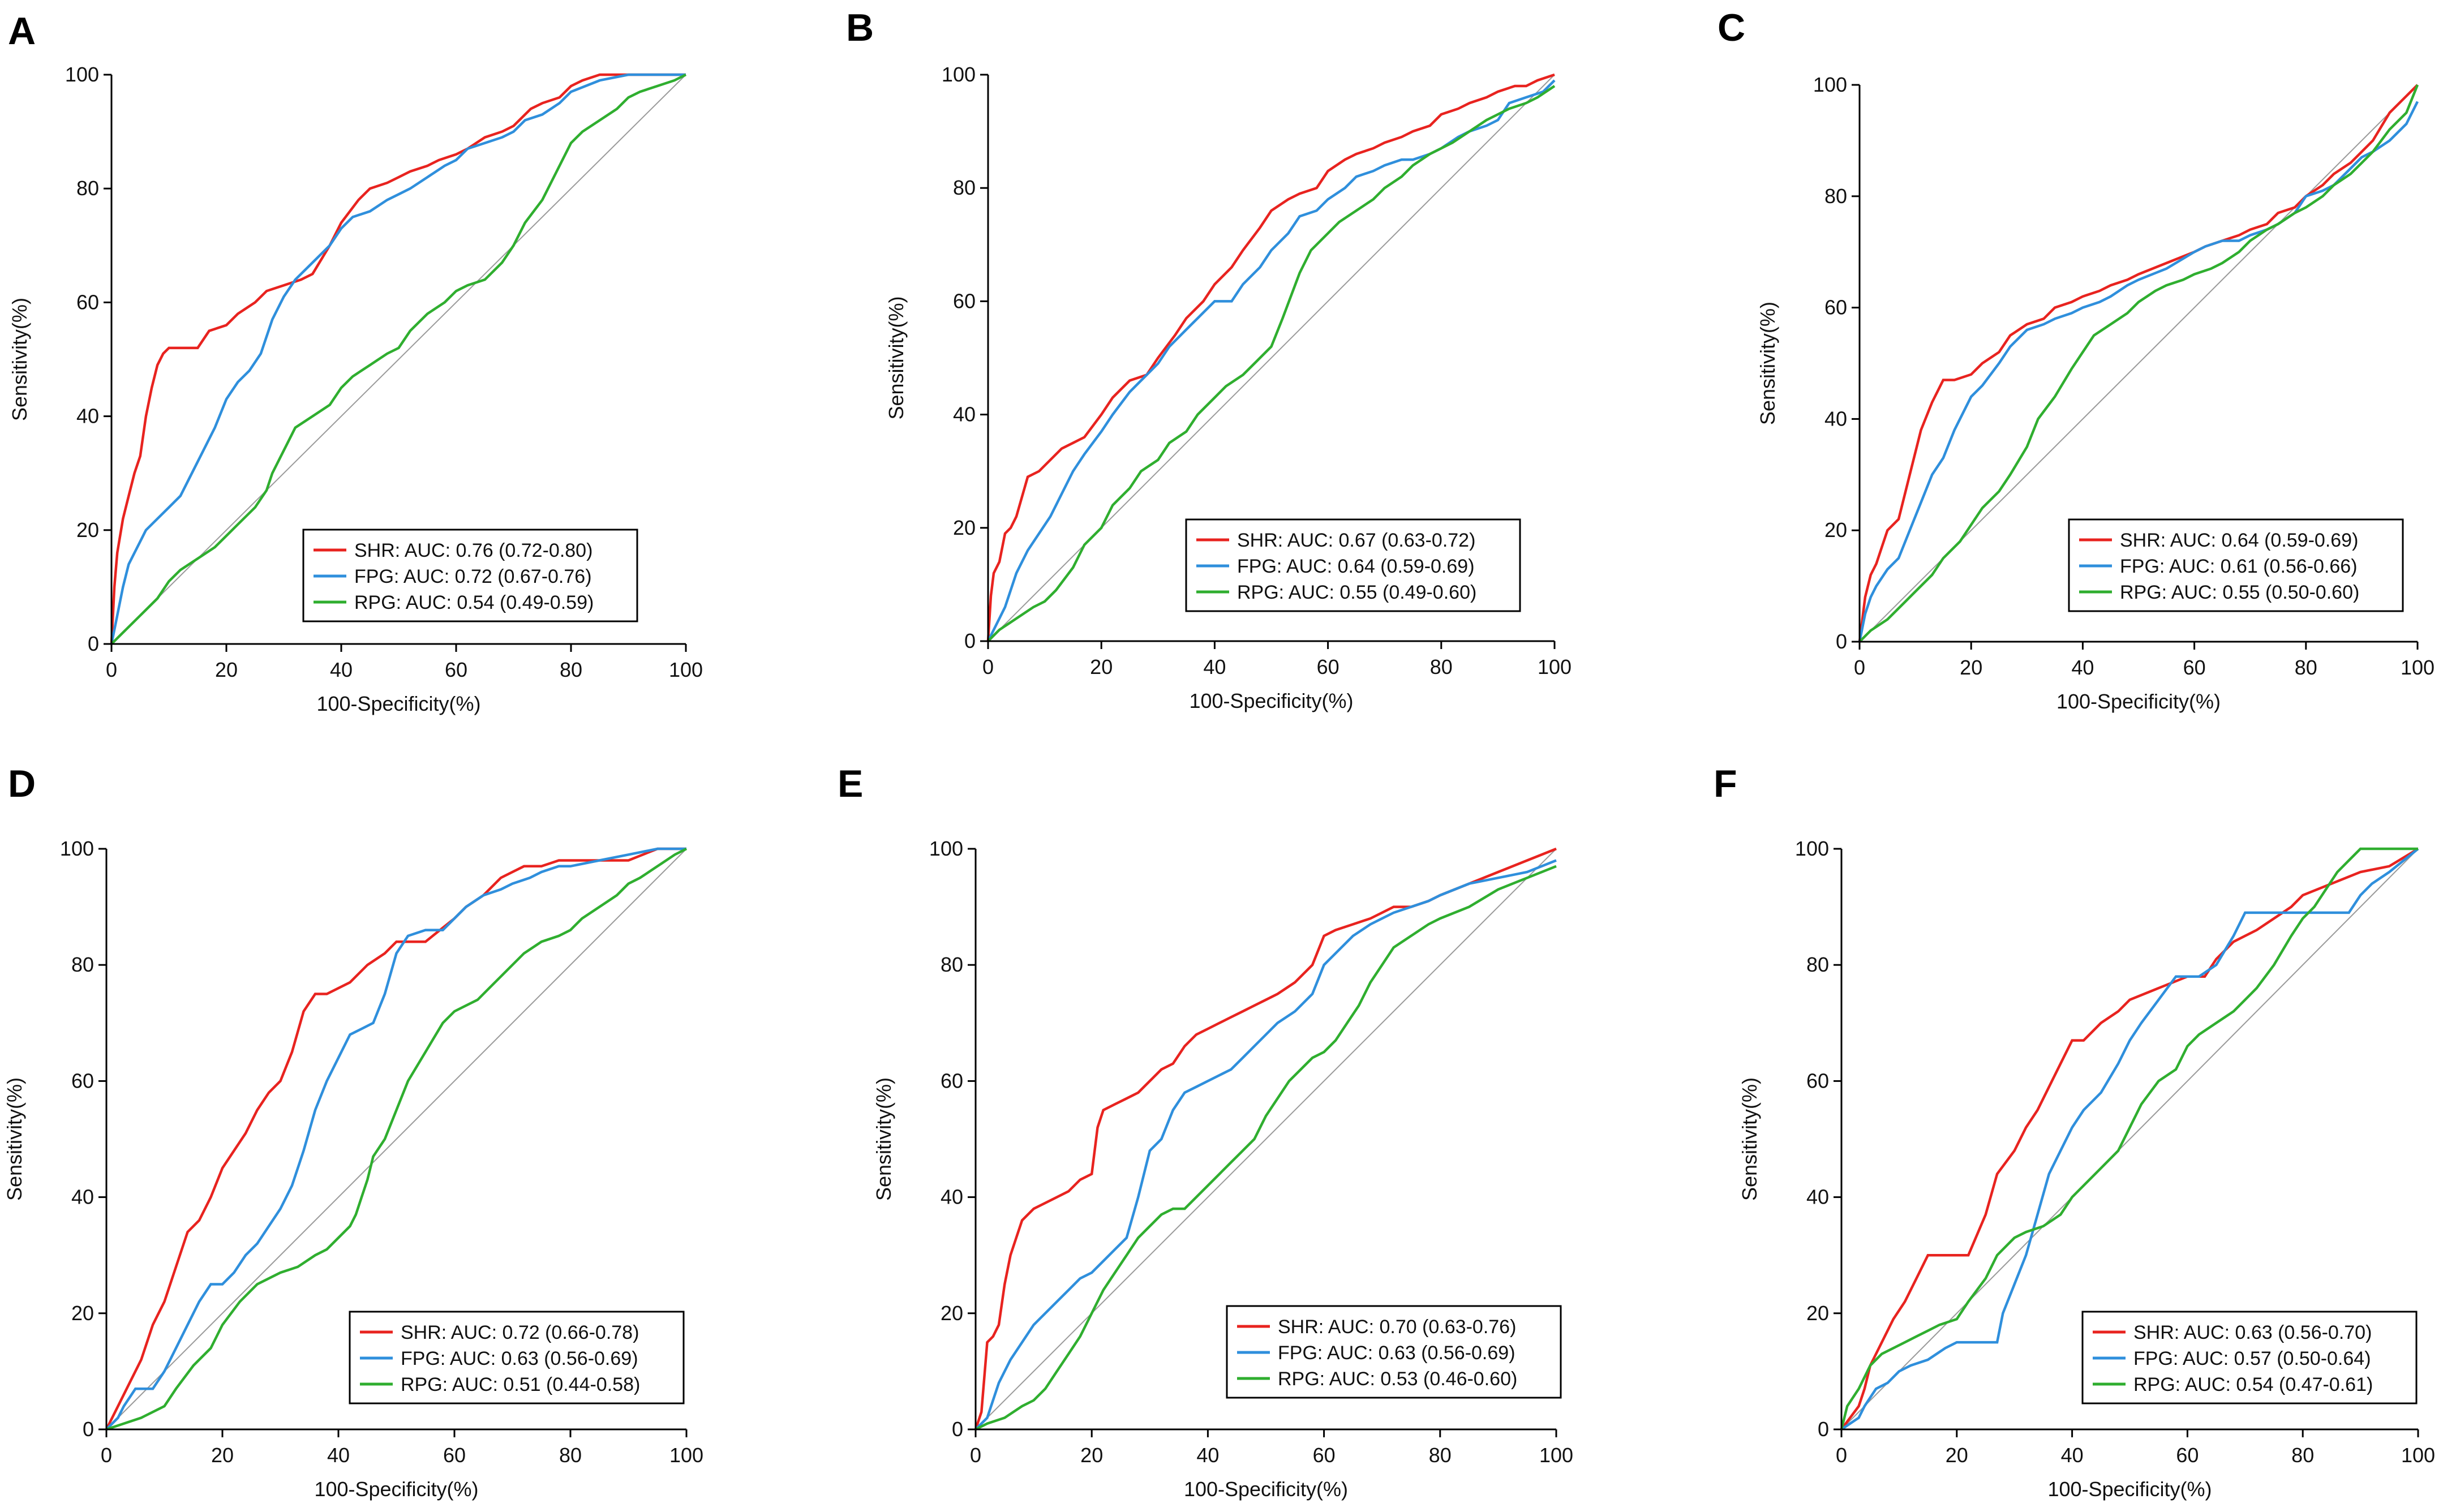  Describe the element at coordinates (860, 27) in the screenshot. I see `panel-letter-b: B` at that location.